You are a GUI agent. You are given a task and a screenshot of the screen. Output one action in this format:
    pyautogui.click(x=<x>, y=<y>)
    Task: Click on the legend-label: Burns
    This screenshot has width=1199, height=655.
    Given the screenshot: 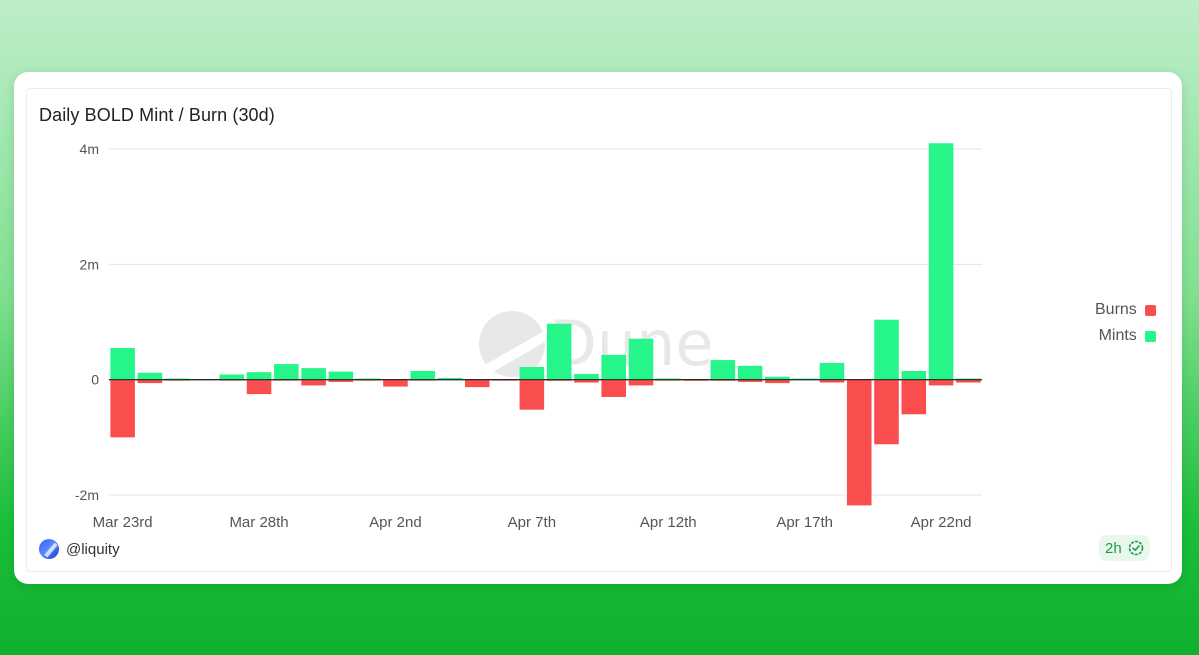 What is the action you would take?
    pyautogui.click(x=1116, y=309)
    